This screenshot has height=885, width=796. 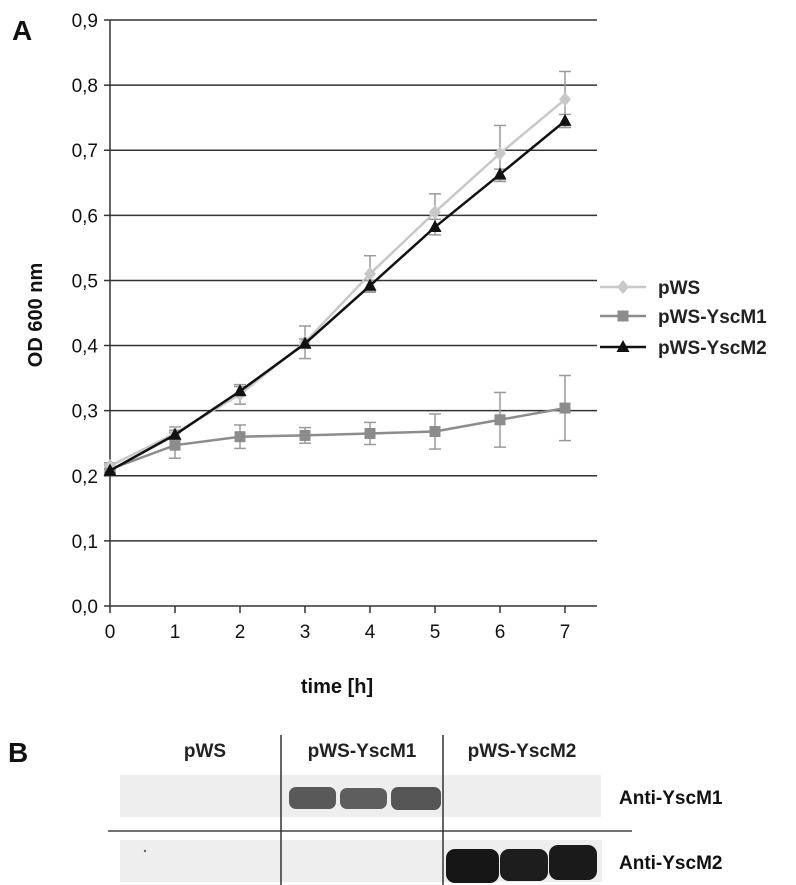 I want to click on lane-label-pws: pWS, so click(x=205, y=751).